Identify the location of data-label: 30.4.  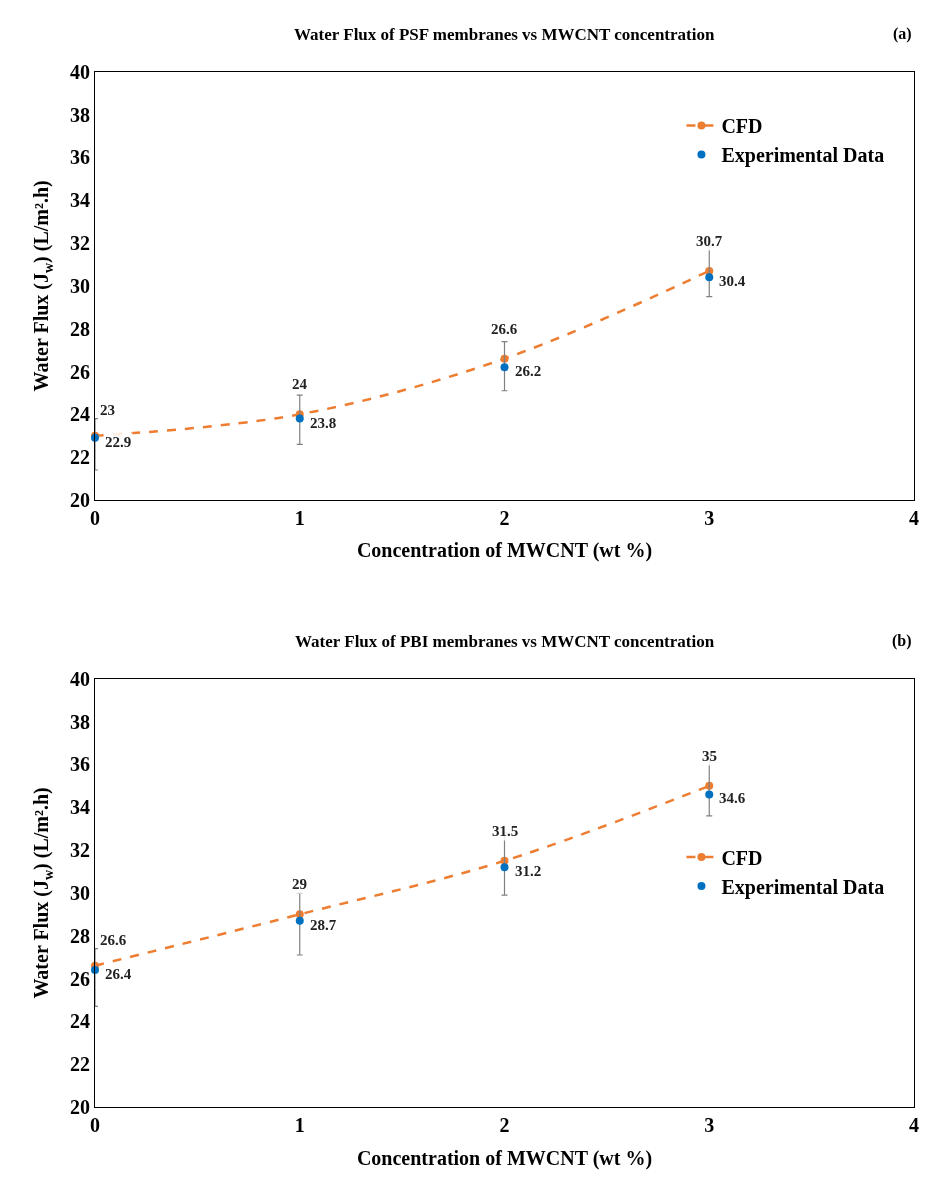
(732, 281).